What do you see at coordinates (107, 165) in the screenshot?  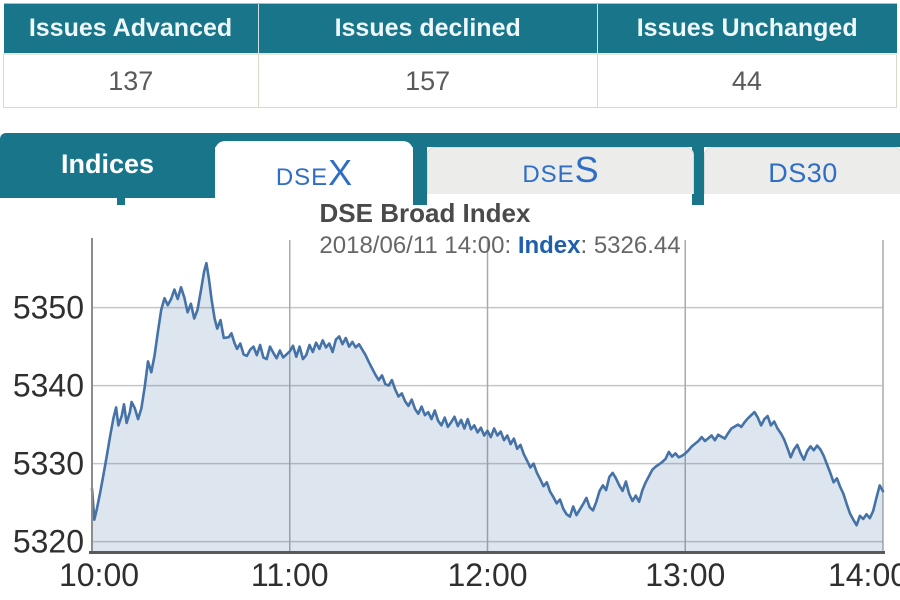 I see `indices-bar-label: Indices` at bounding box center [107, 165].